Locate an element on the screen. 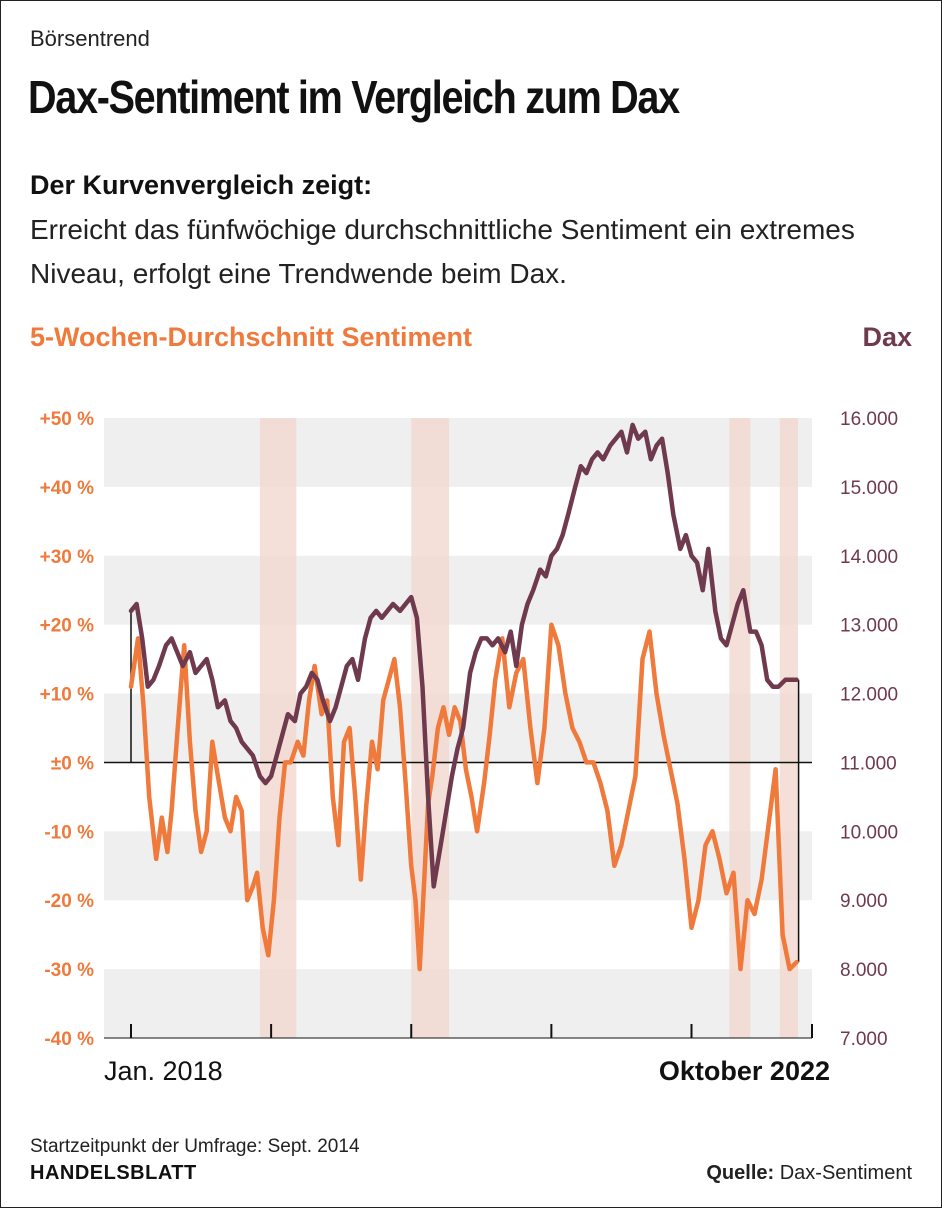 This screenshot has height=1208, width=942. right-tick-label: 16.000 is located at coordinates (869, 419).